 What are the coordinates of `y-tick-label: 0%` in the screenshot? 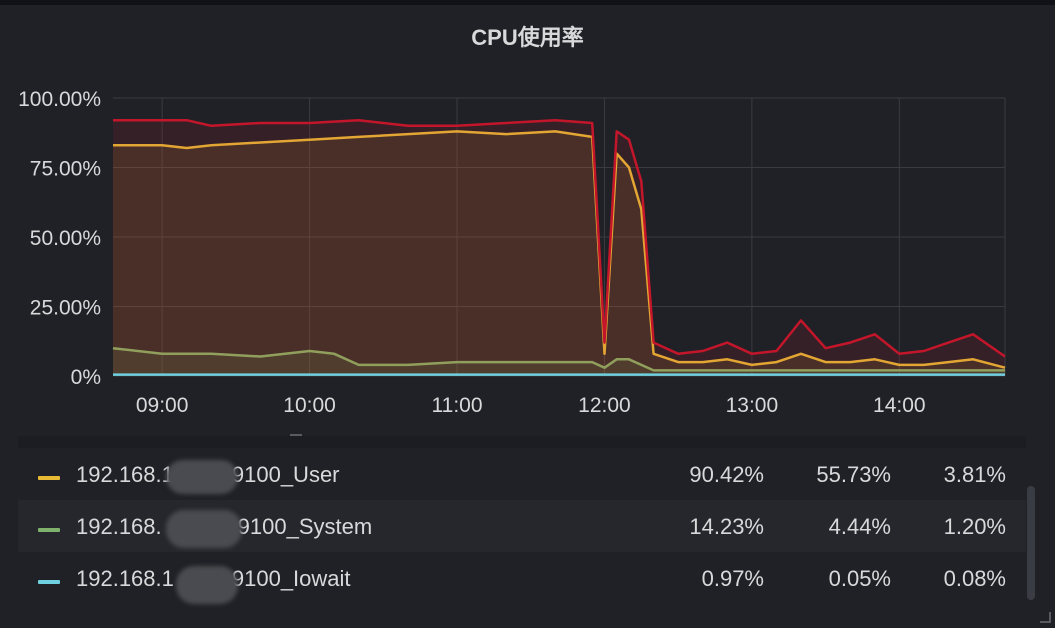 It's located at (86, 377).